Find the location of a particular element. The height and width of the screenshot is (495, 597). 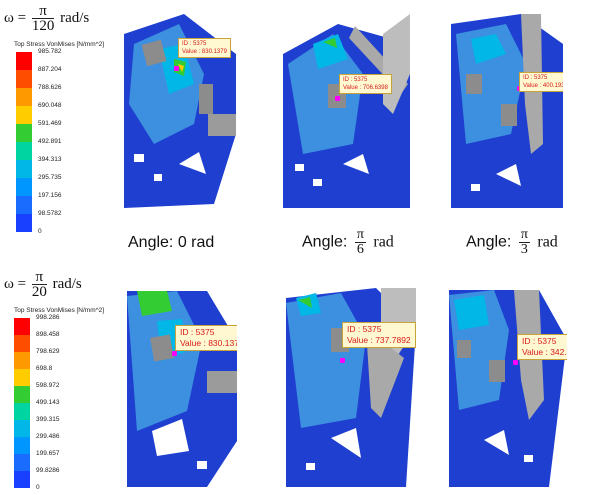

angle-label-0: Angle: 0 rad is located at coordinates (171, 242).